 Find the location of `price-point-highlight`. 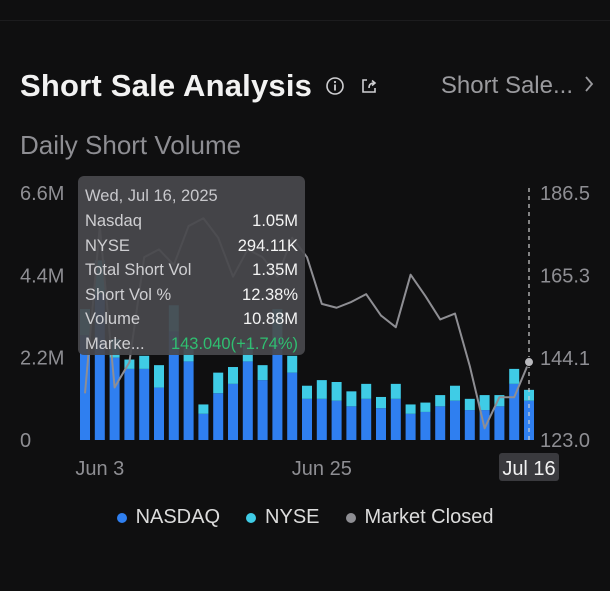

price-point-highlight is located at coordinates (529, 362).